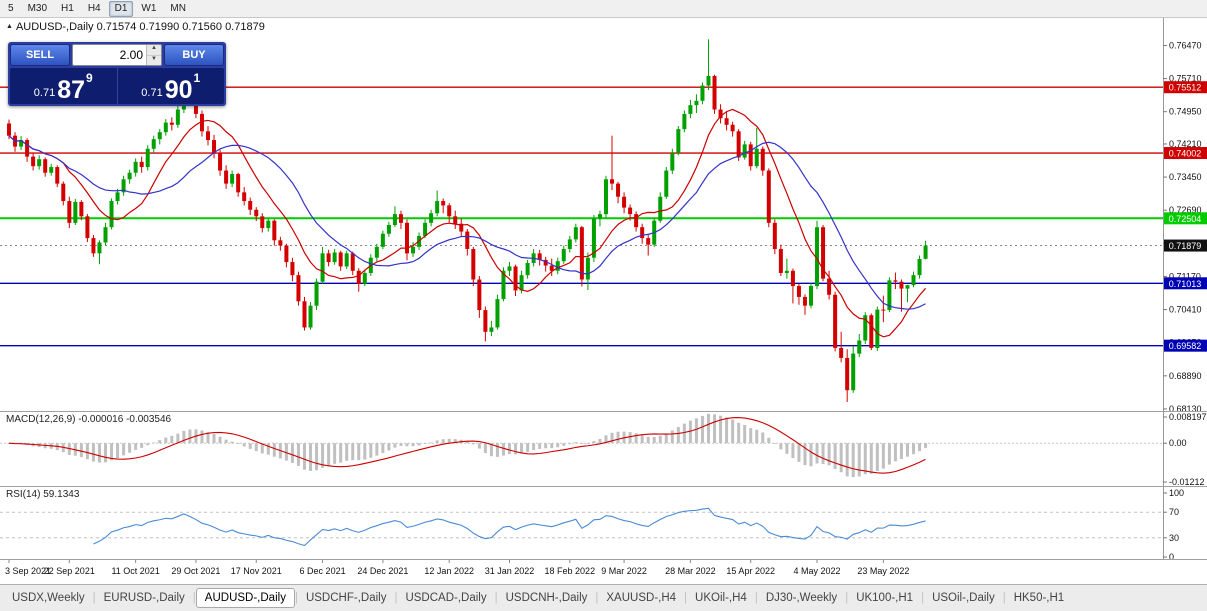 This screenshot has height=611, width=1207. I want to click on svg-text: 3 Sep 2021, so click(28, 571).